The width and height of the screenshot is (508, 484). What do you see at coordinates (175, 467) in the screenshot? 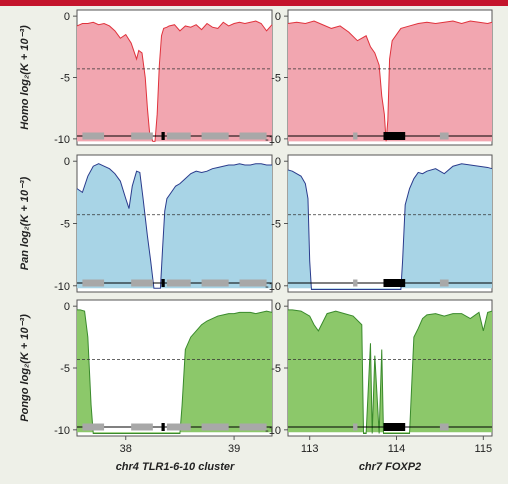
I see `x-axis-label-left: chr4 TLR1-6-10 cluster` at bounding box center [175, 467].